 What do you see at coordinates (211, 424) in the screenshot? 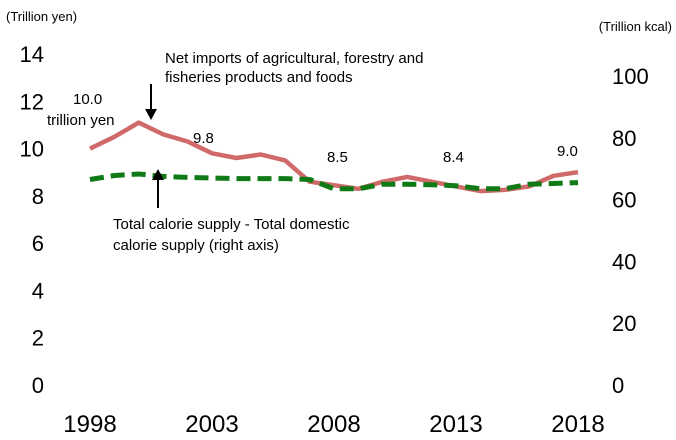
I see `x-tick-label: 2003` at bounding box center [211, 424].